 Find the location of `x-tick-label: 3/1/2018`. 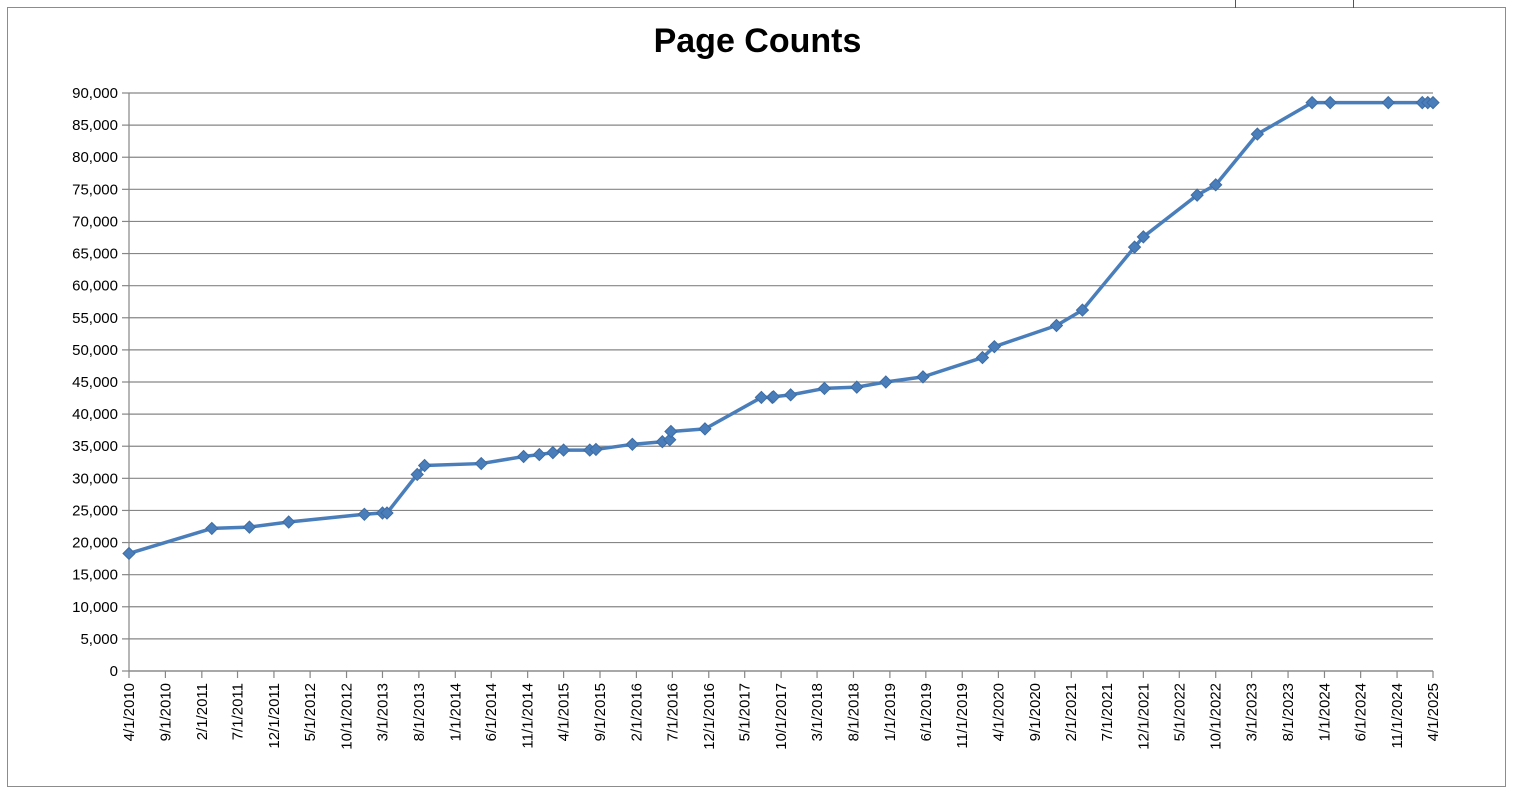

x-tick-label: 3/1/2018 is located at coordinates (817, 712).